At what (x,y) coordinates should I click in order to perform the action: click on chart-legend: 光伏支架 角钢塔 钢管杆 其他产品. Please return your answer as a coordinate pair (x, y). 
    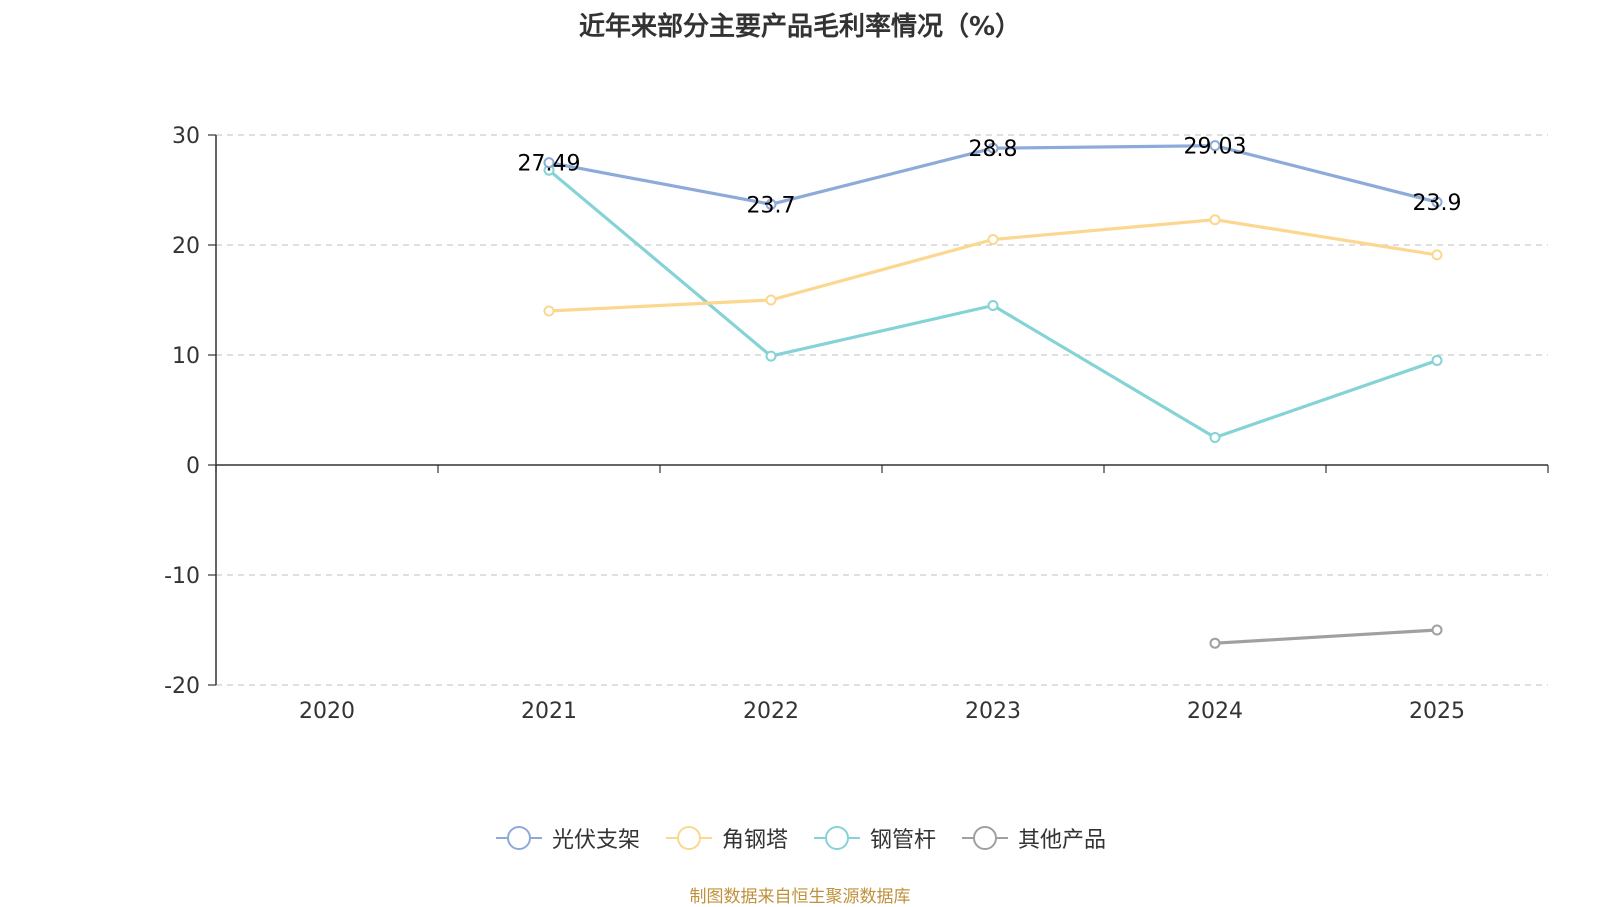
    Looking at the image, I should click on (800, 838).